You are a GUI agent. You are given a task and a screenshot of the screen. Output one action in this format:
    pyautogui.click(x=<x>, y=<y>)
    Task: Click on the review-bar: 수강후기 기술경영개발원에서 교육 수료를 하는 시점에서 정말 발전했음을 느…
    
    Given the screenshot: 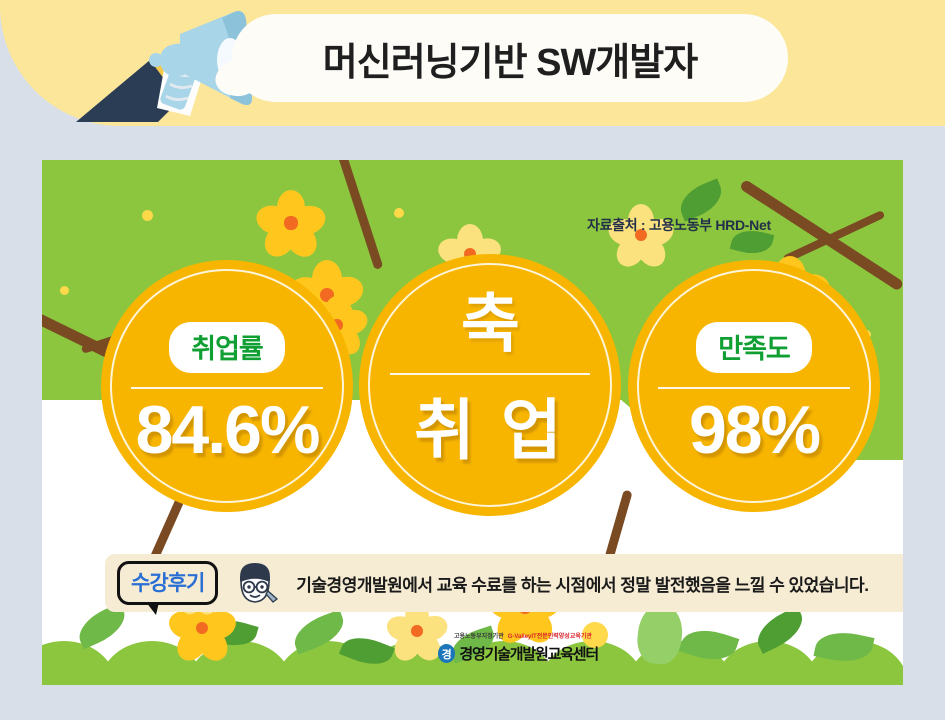 What is the action you would take?
    pyautogui.click(x=504, y=584)
    